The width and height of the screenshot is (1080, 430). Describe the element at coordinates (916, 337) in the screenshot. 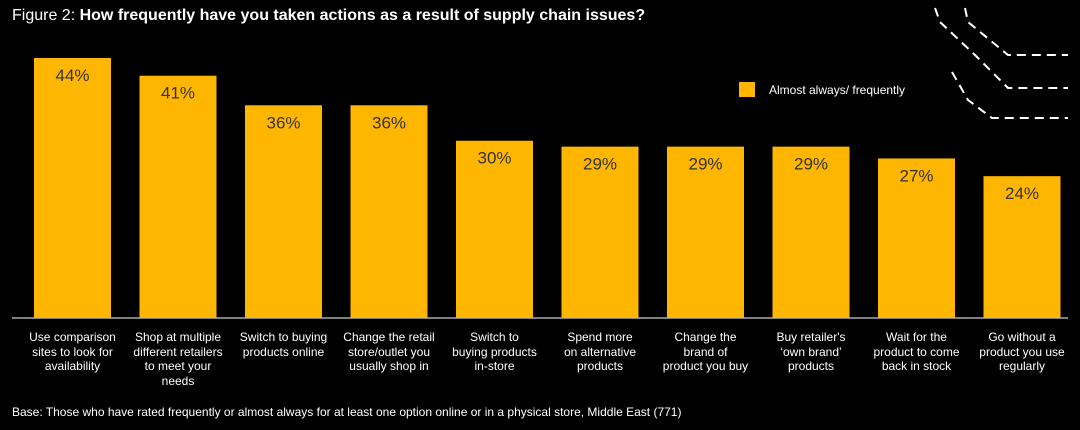

I see `category-label-line: Wait for the` at that location.